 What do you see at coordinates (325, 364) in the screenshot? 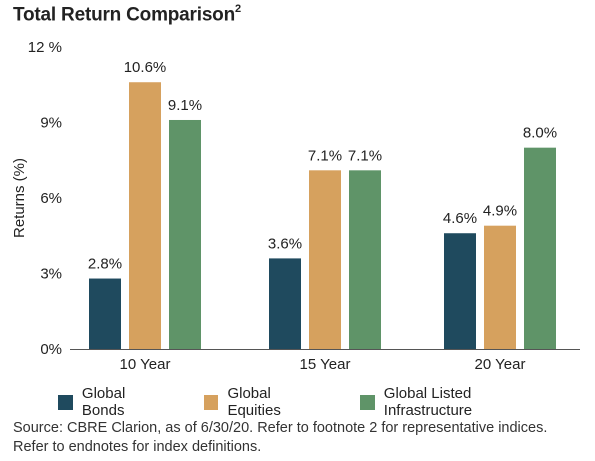
I see `x-tick-label: 15 Year` at bounding box center [325, 364].